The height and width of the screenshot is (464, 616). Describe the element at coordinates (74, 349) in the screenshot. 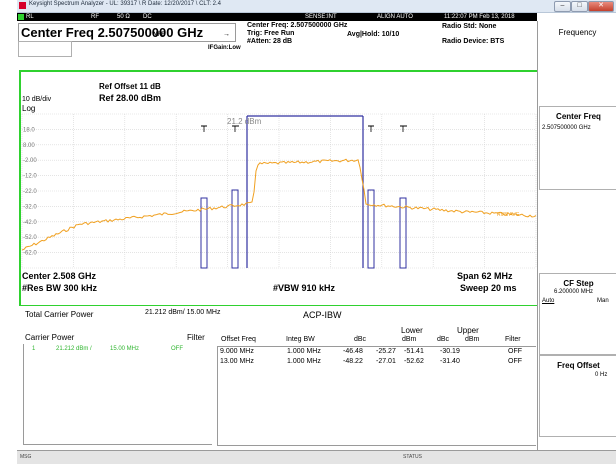

I see `carrier-power-value: 21.212 dBm /` at that location.